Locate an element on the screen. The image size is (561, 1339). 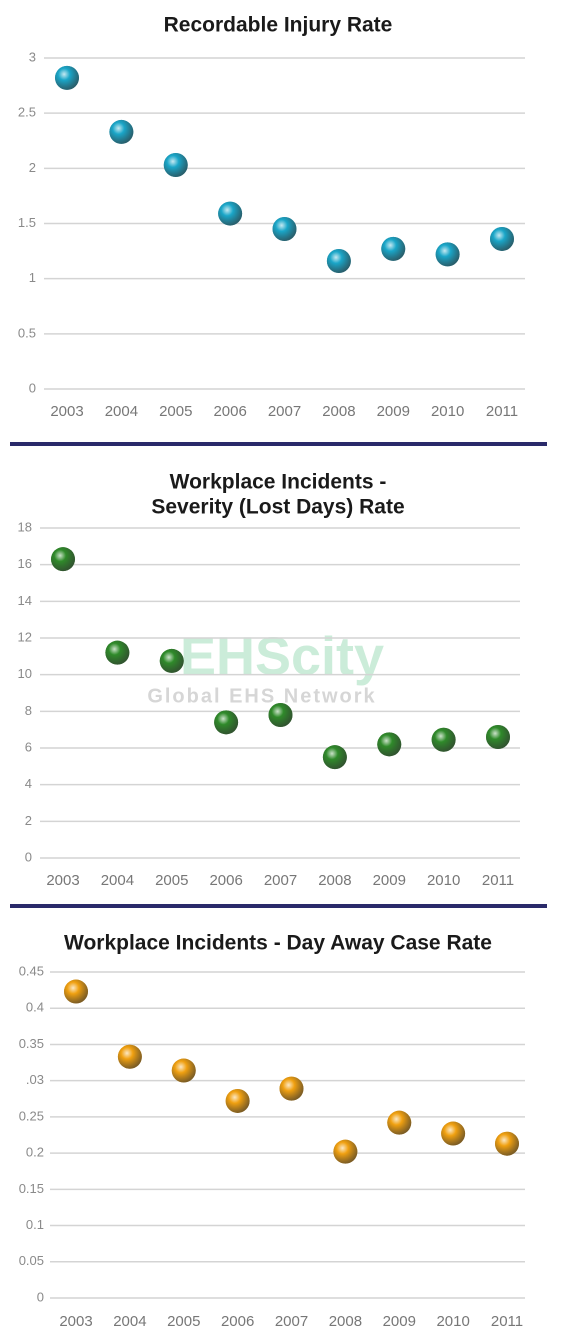
y-tick-label: 1.5 is located at coordinates (27, 222).